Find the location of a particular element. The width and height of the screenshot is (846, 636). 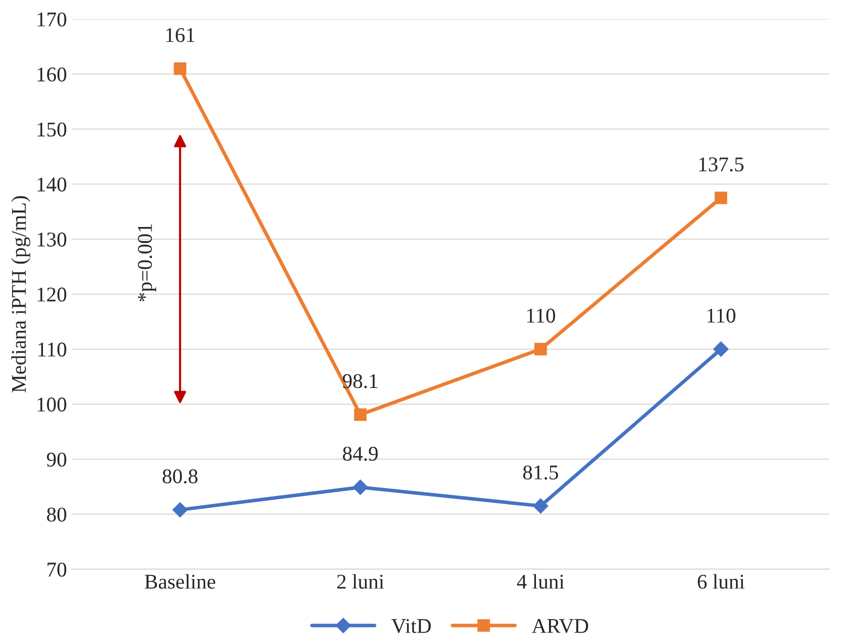

y-tick-label: 170 is located at coordinates (52, 19).